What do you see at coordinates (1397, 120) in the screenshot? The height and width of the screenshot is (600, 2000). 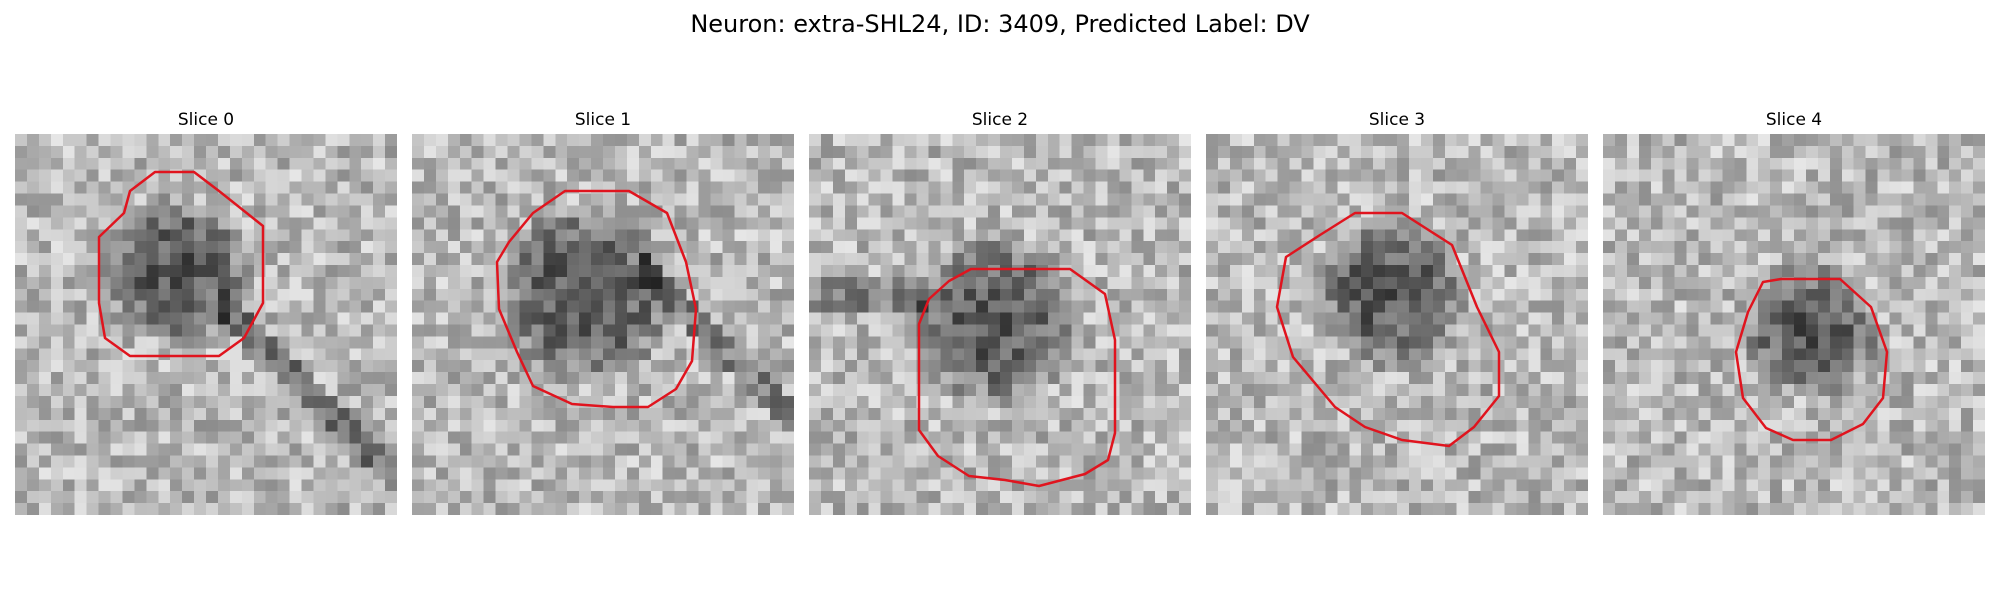 I see `slice-title: Slice 3` at bounding box center [1397, 120].